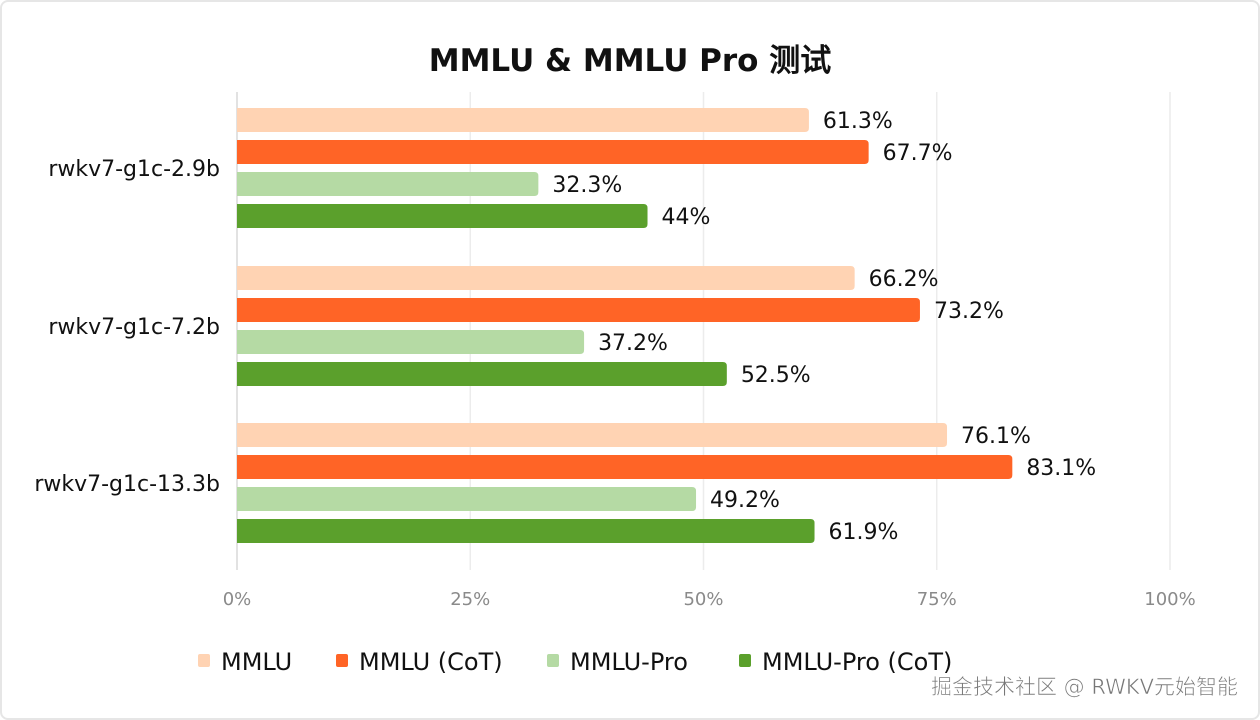 This screenshot has height=720, width=1260. Describe the element at coordinates (857, 662) in the screenshot. I see `legend-label: MMLU-Pro (CoT)` at that location.